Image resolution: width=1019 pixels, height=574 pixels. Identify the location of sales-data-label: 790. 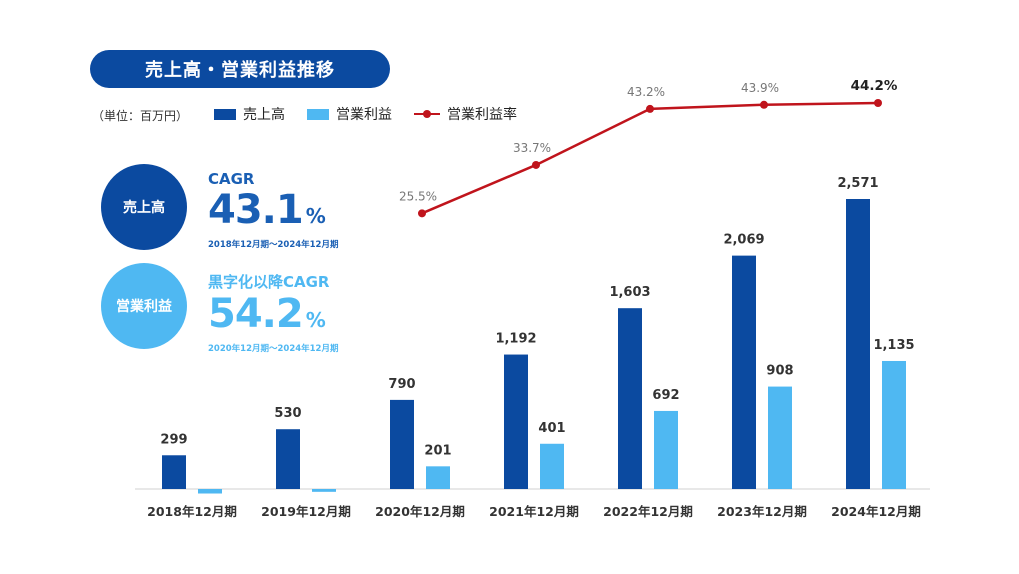
(401, 384).